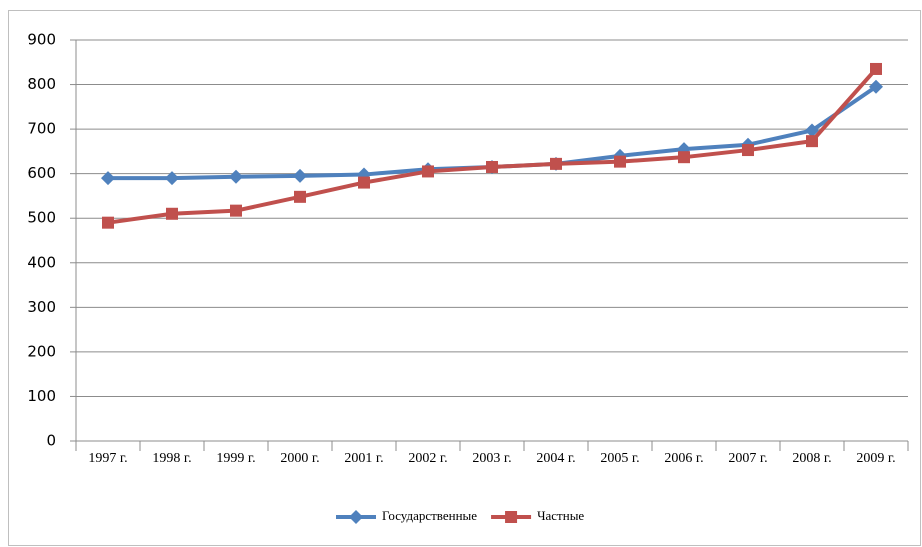  What do you see at coordinates (491, 458) in the screenshot?
I see `x-tick-label: 2003 г.` at bounding box center [491, 458].